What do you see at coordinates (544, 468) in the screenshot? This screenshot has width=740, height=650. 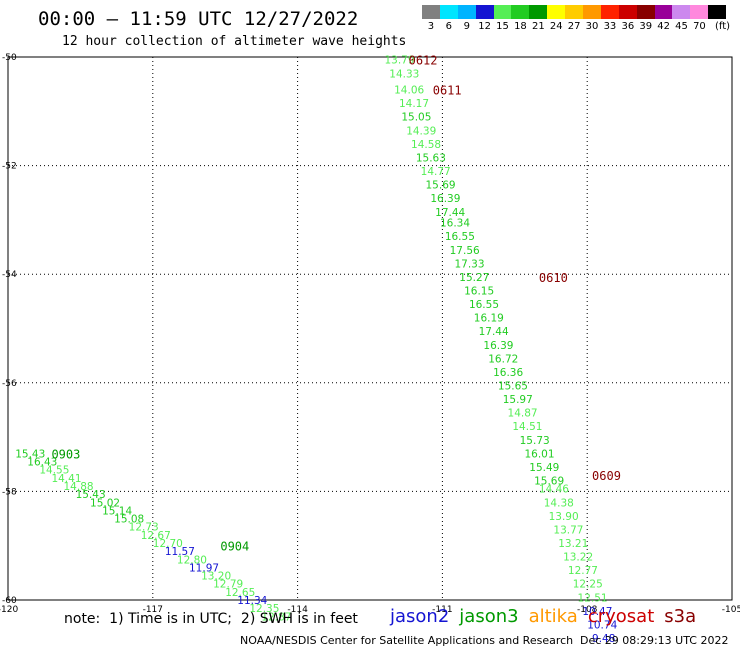 I see `wave-height-value: 15.49` at bounding box center [544, 468].